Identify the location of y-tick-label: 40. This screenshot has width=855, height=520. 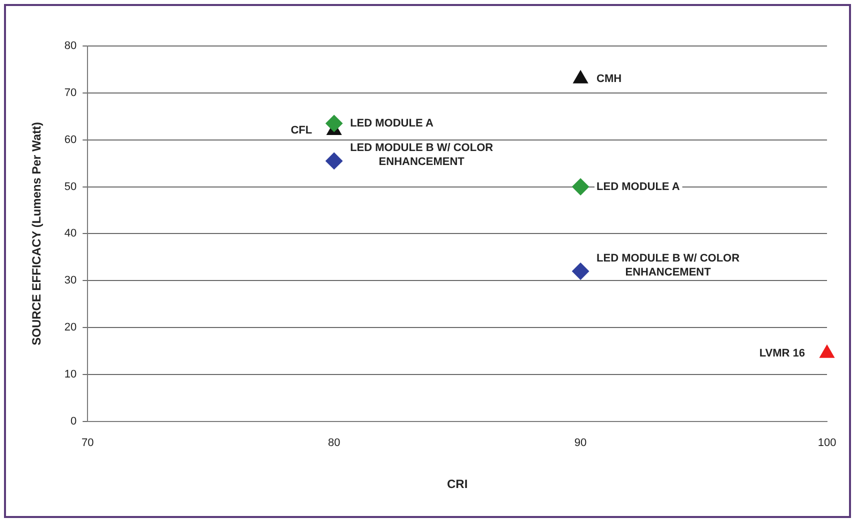
(70, 234).